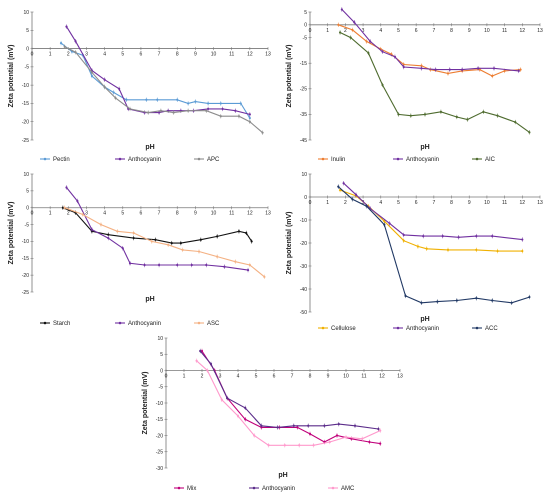 The width and height of the screenshot is (550, 497). Describe the element at coordinates (422, 329) in the screenshot. I see `legend-label: Anthocyanin` at that location.